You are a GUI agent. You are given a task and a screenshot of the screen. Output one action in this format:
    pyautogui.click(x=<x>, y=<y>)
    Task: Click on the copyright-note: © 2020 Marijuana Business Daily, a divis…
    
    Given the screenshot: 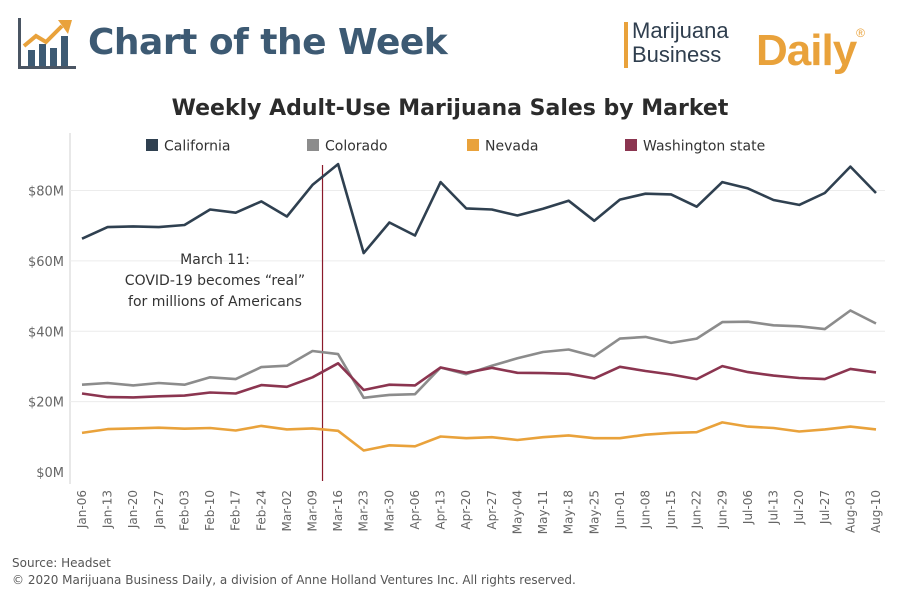 What is the action you would take?
    pyautogui.click(x=294, y=580)
    